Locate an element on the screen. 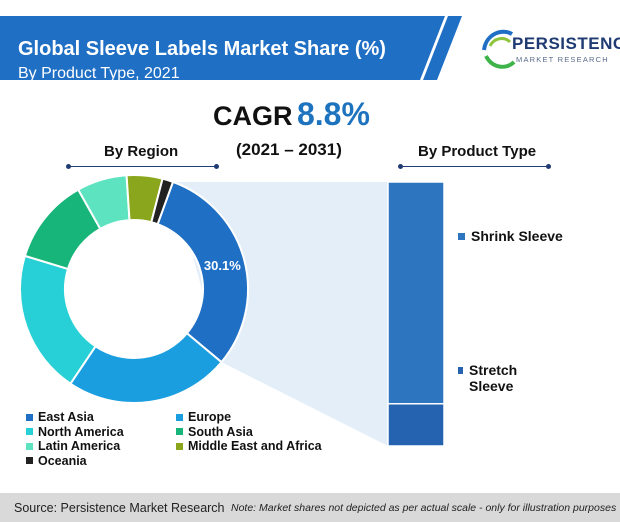 The width and height of the screenshot is (620, 522). legend-item-north-america: North America is located at coordinates (75, 432).